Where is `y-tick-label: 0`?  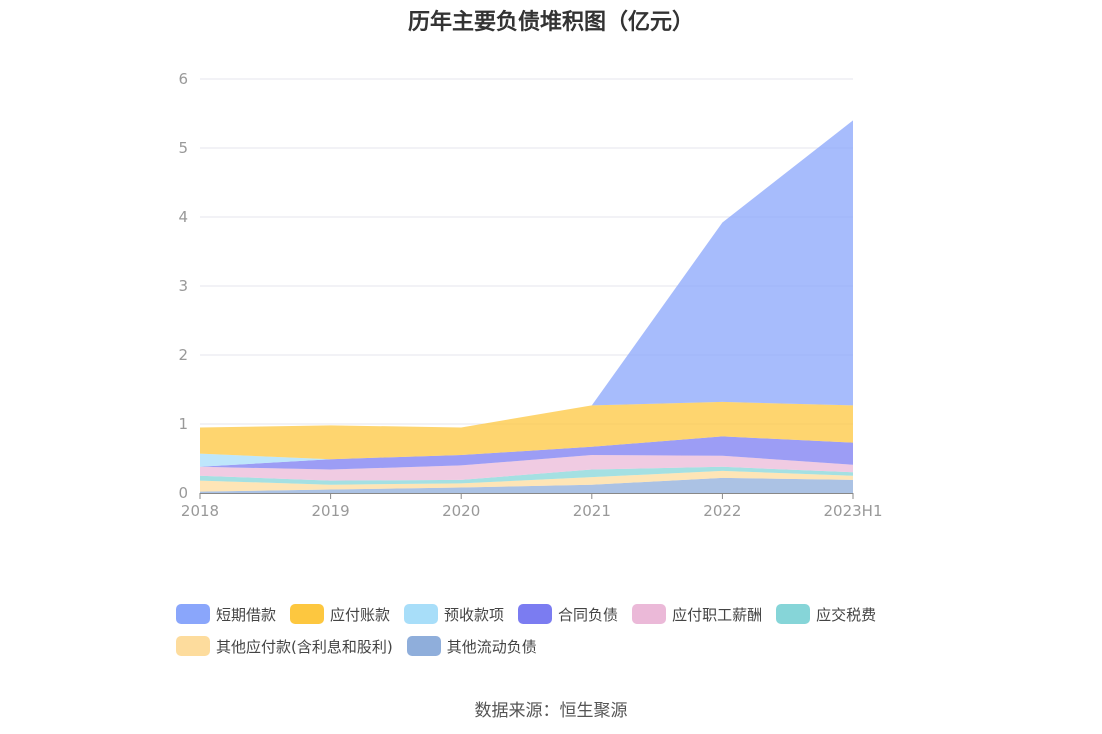
y-tick-label: 0 is located at coordinates (183, 493).